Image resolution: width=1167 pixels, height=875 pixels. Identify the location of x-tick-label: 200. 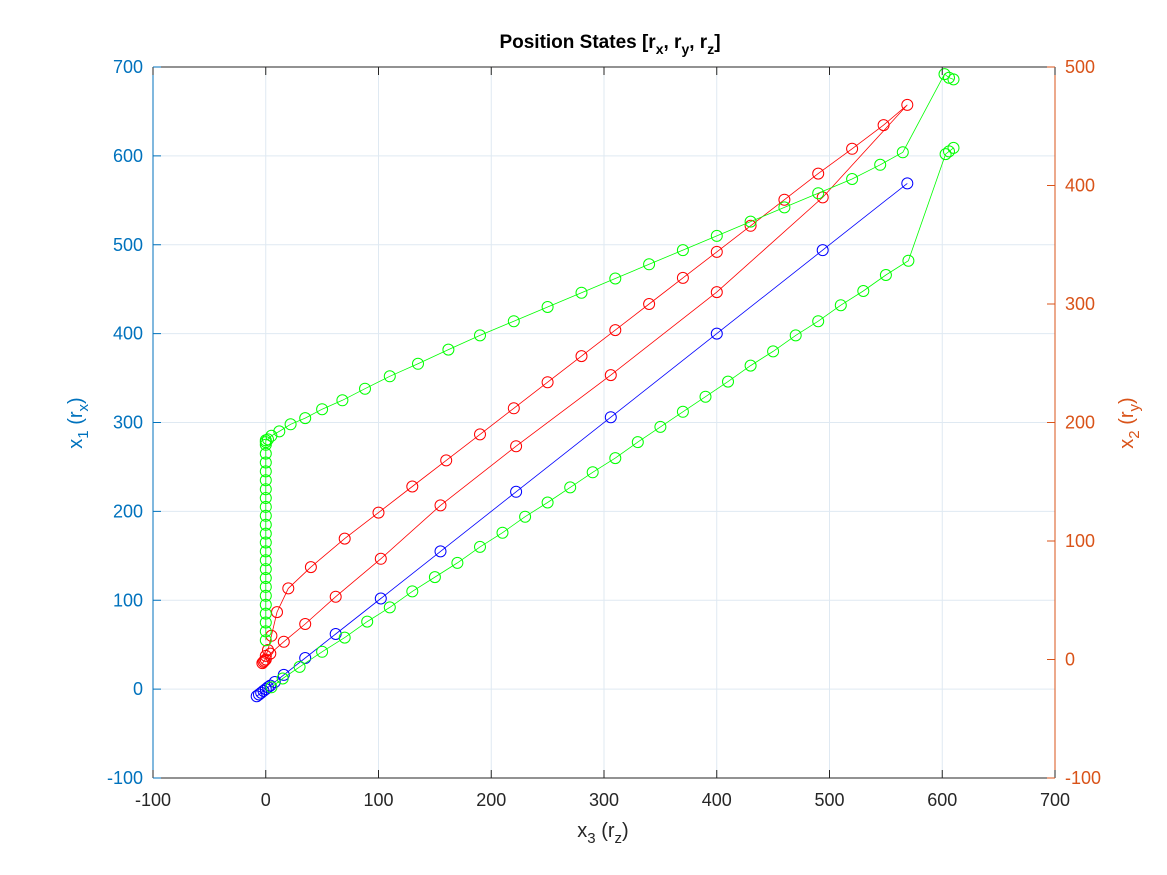
(491, 800).